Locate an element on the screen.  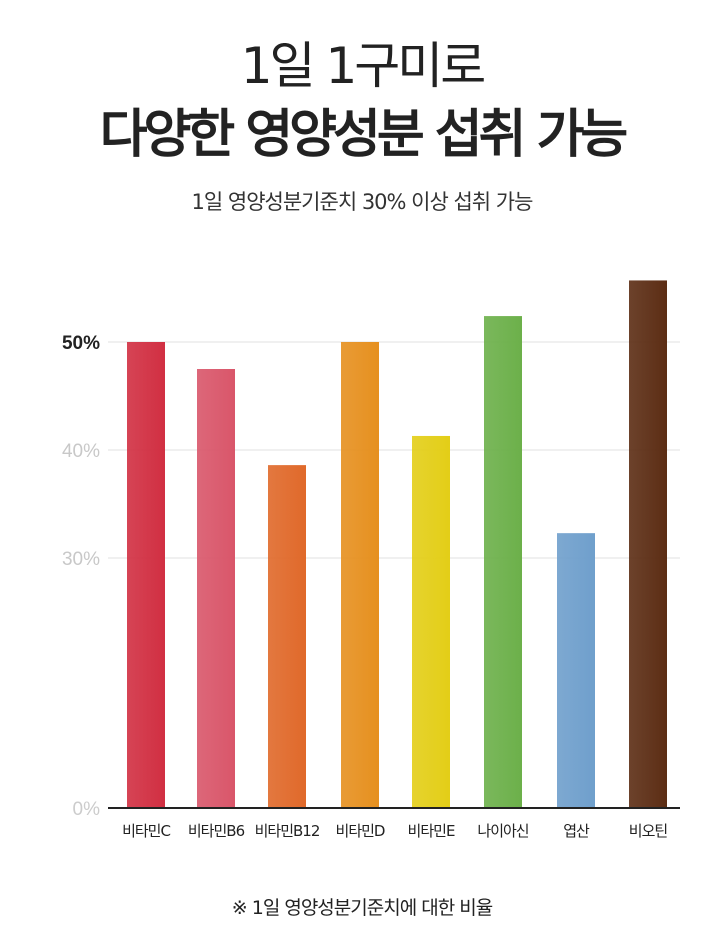
x-tick-label: 비타민B6 is located at coordinates (216, 831).